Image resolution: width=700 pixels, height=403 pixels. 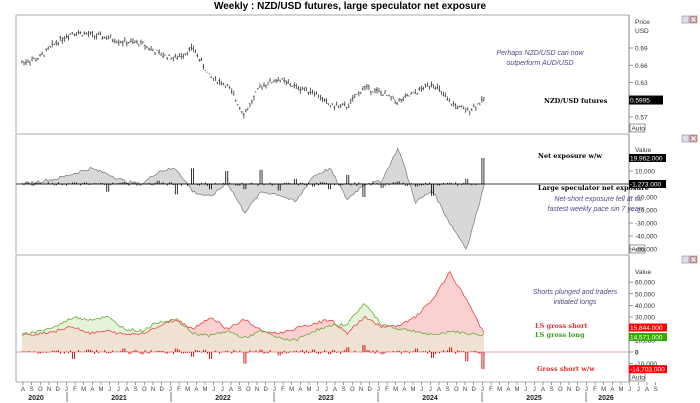 I want to click on year-label: 2026, so click(x=606, y=398).